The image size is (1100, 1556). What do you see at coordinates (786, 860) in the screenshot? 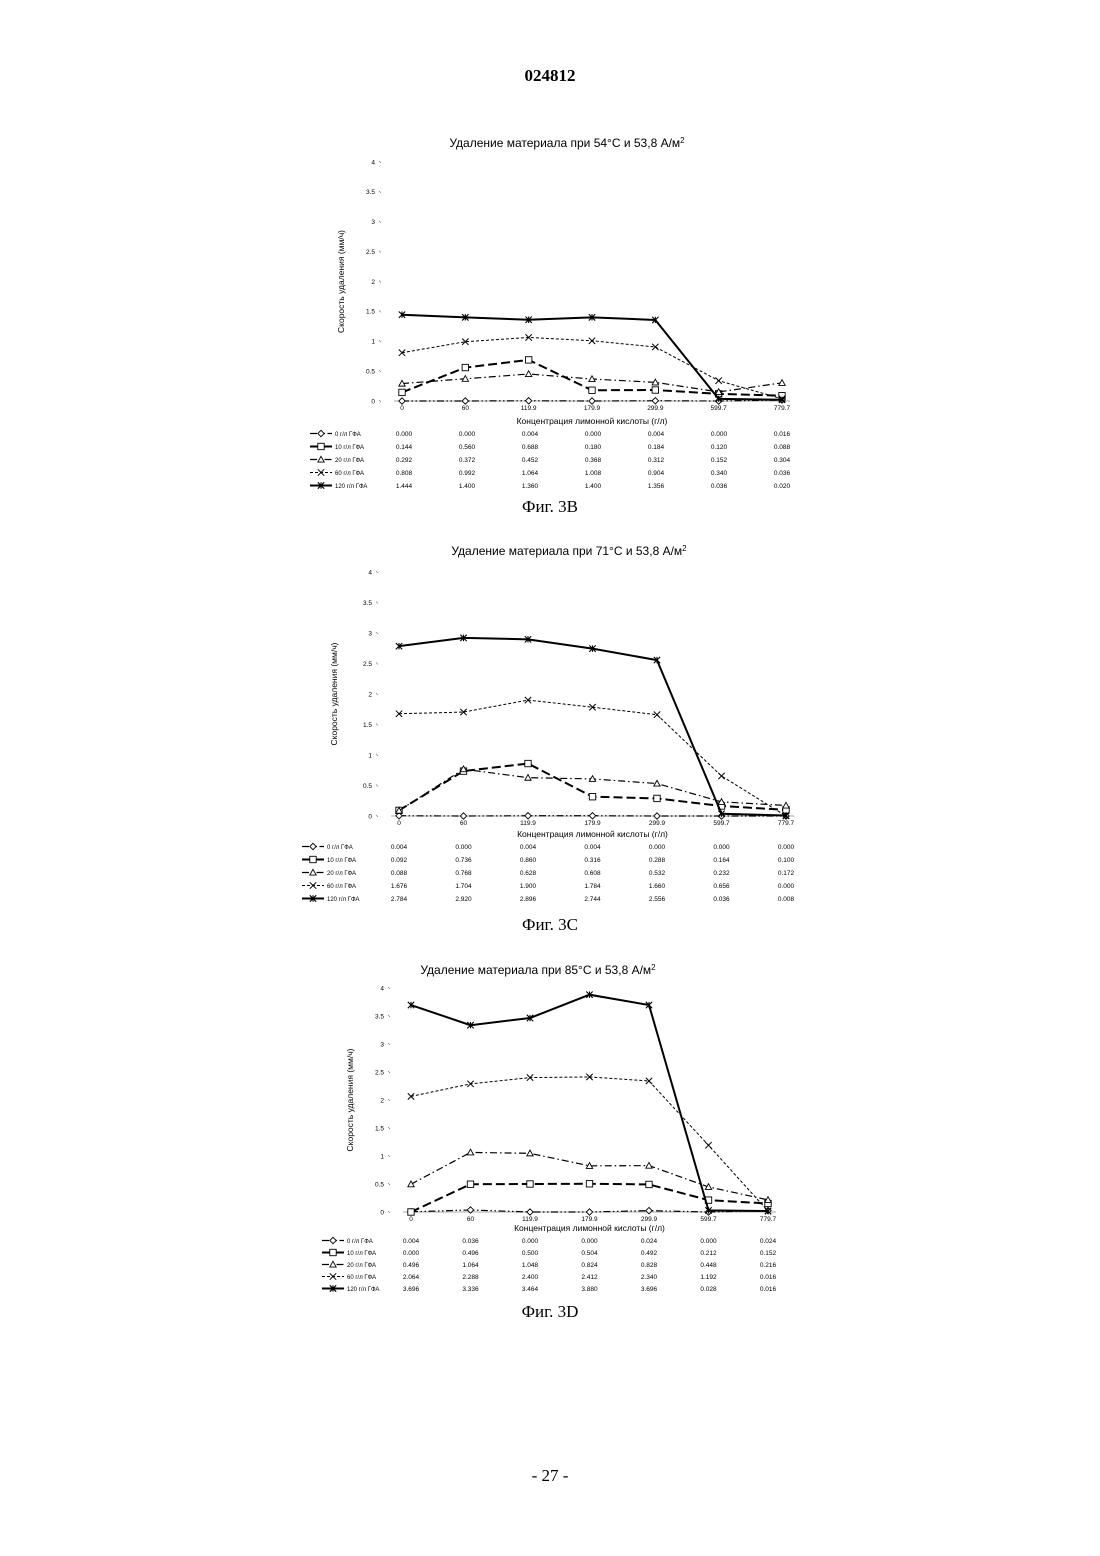
I see `table-value: 0.100` at bounding box center [786, 860].